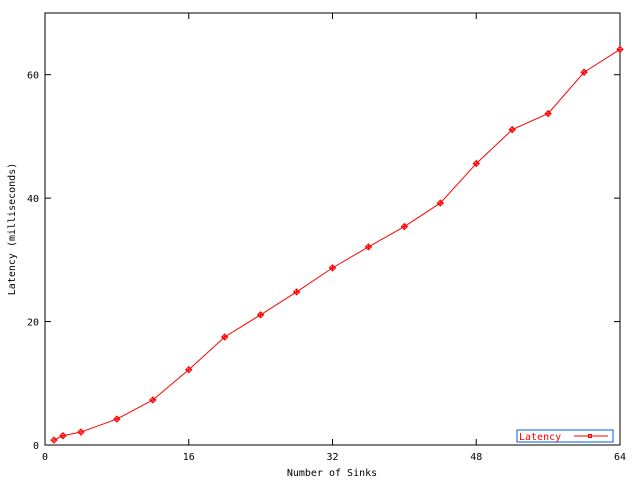  I want to click on x-tick-label: 32, so click(332, 457).